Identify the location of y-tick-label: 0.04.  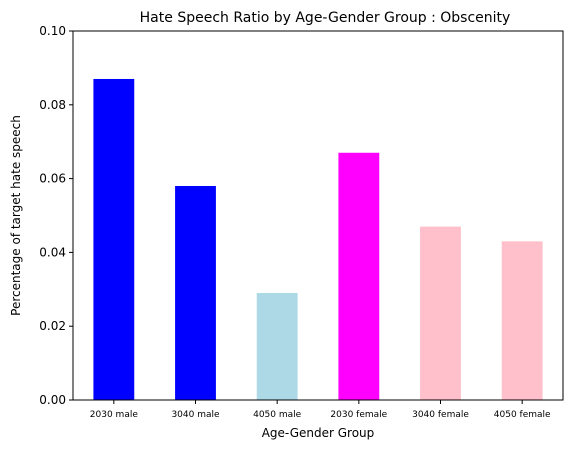
(52, 252).